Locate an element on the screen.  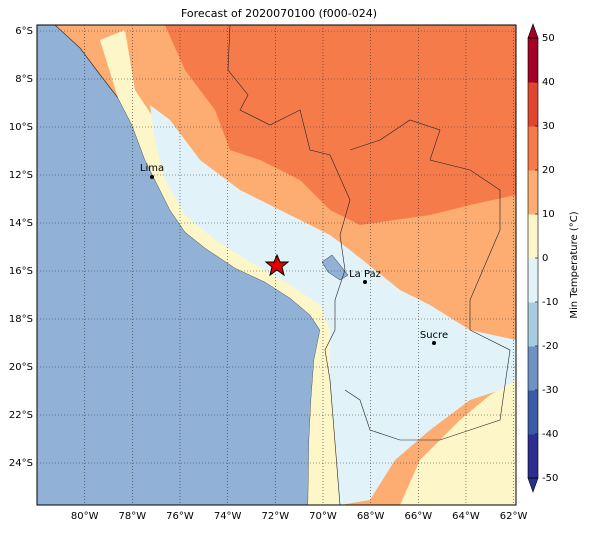
y-tick-label: 8°S is located at coordinates (24, 79).